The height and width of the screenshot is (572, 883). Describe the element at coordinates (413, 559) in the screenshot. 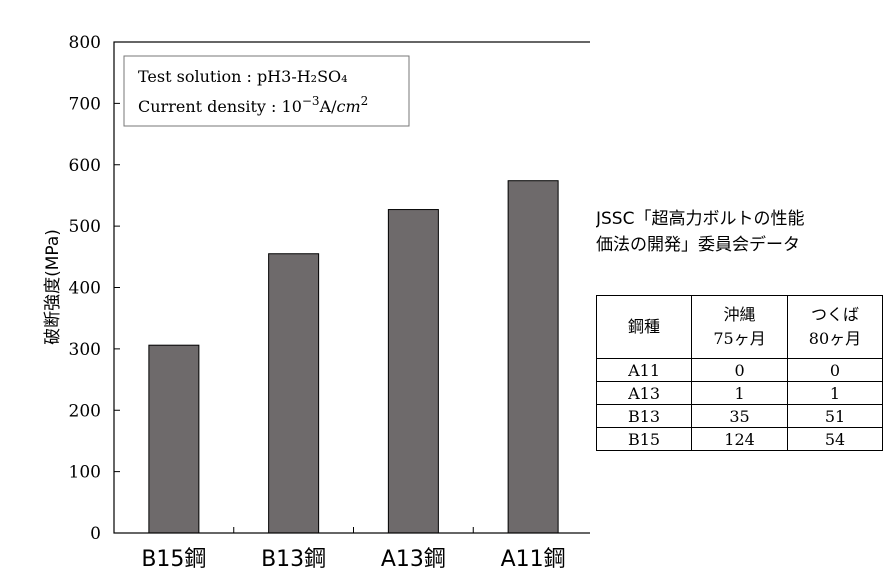

I see `x-category-label: A13鋼` at that location.